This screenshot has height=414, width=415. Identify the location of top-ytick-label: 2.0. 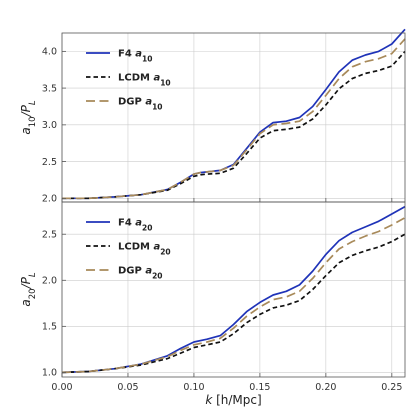
(49, 199).